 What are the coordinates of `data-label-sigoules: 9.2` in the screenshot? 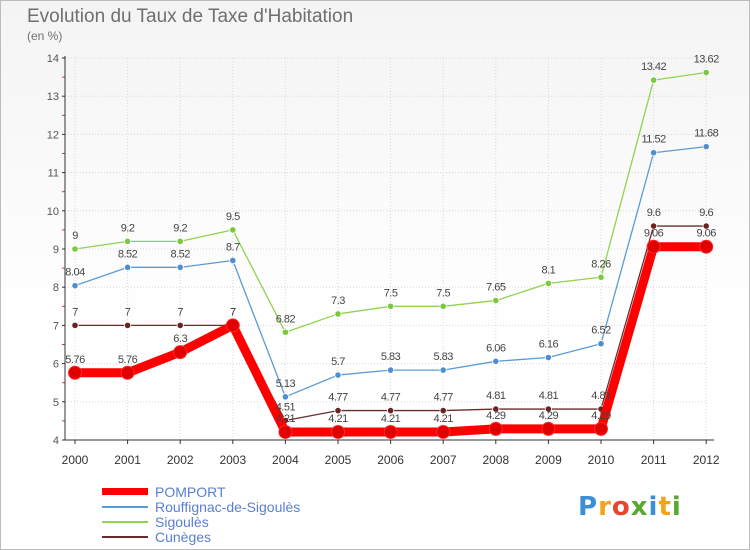 It's located at (128, 228).